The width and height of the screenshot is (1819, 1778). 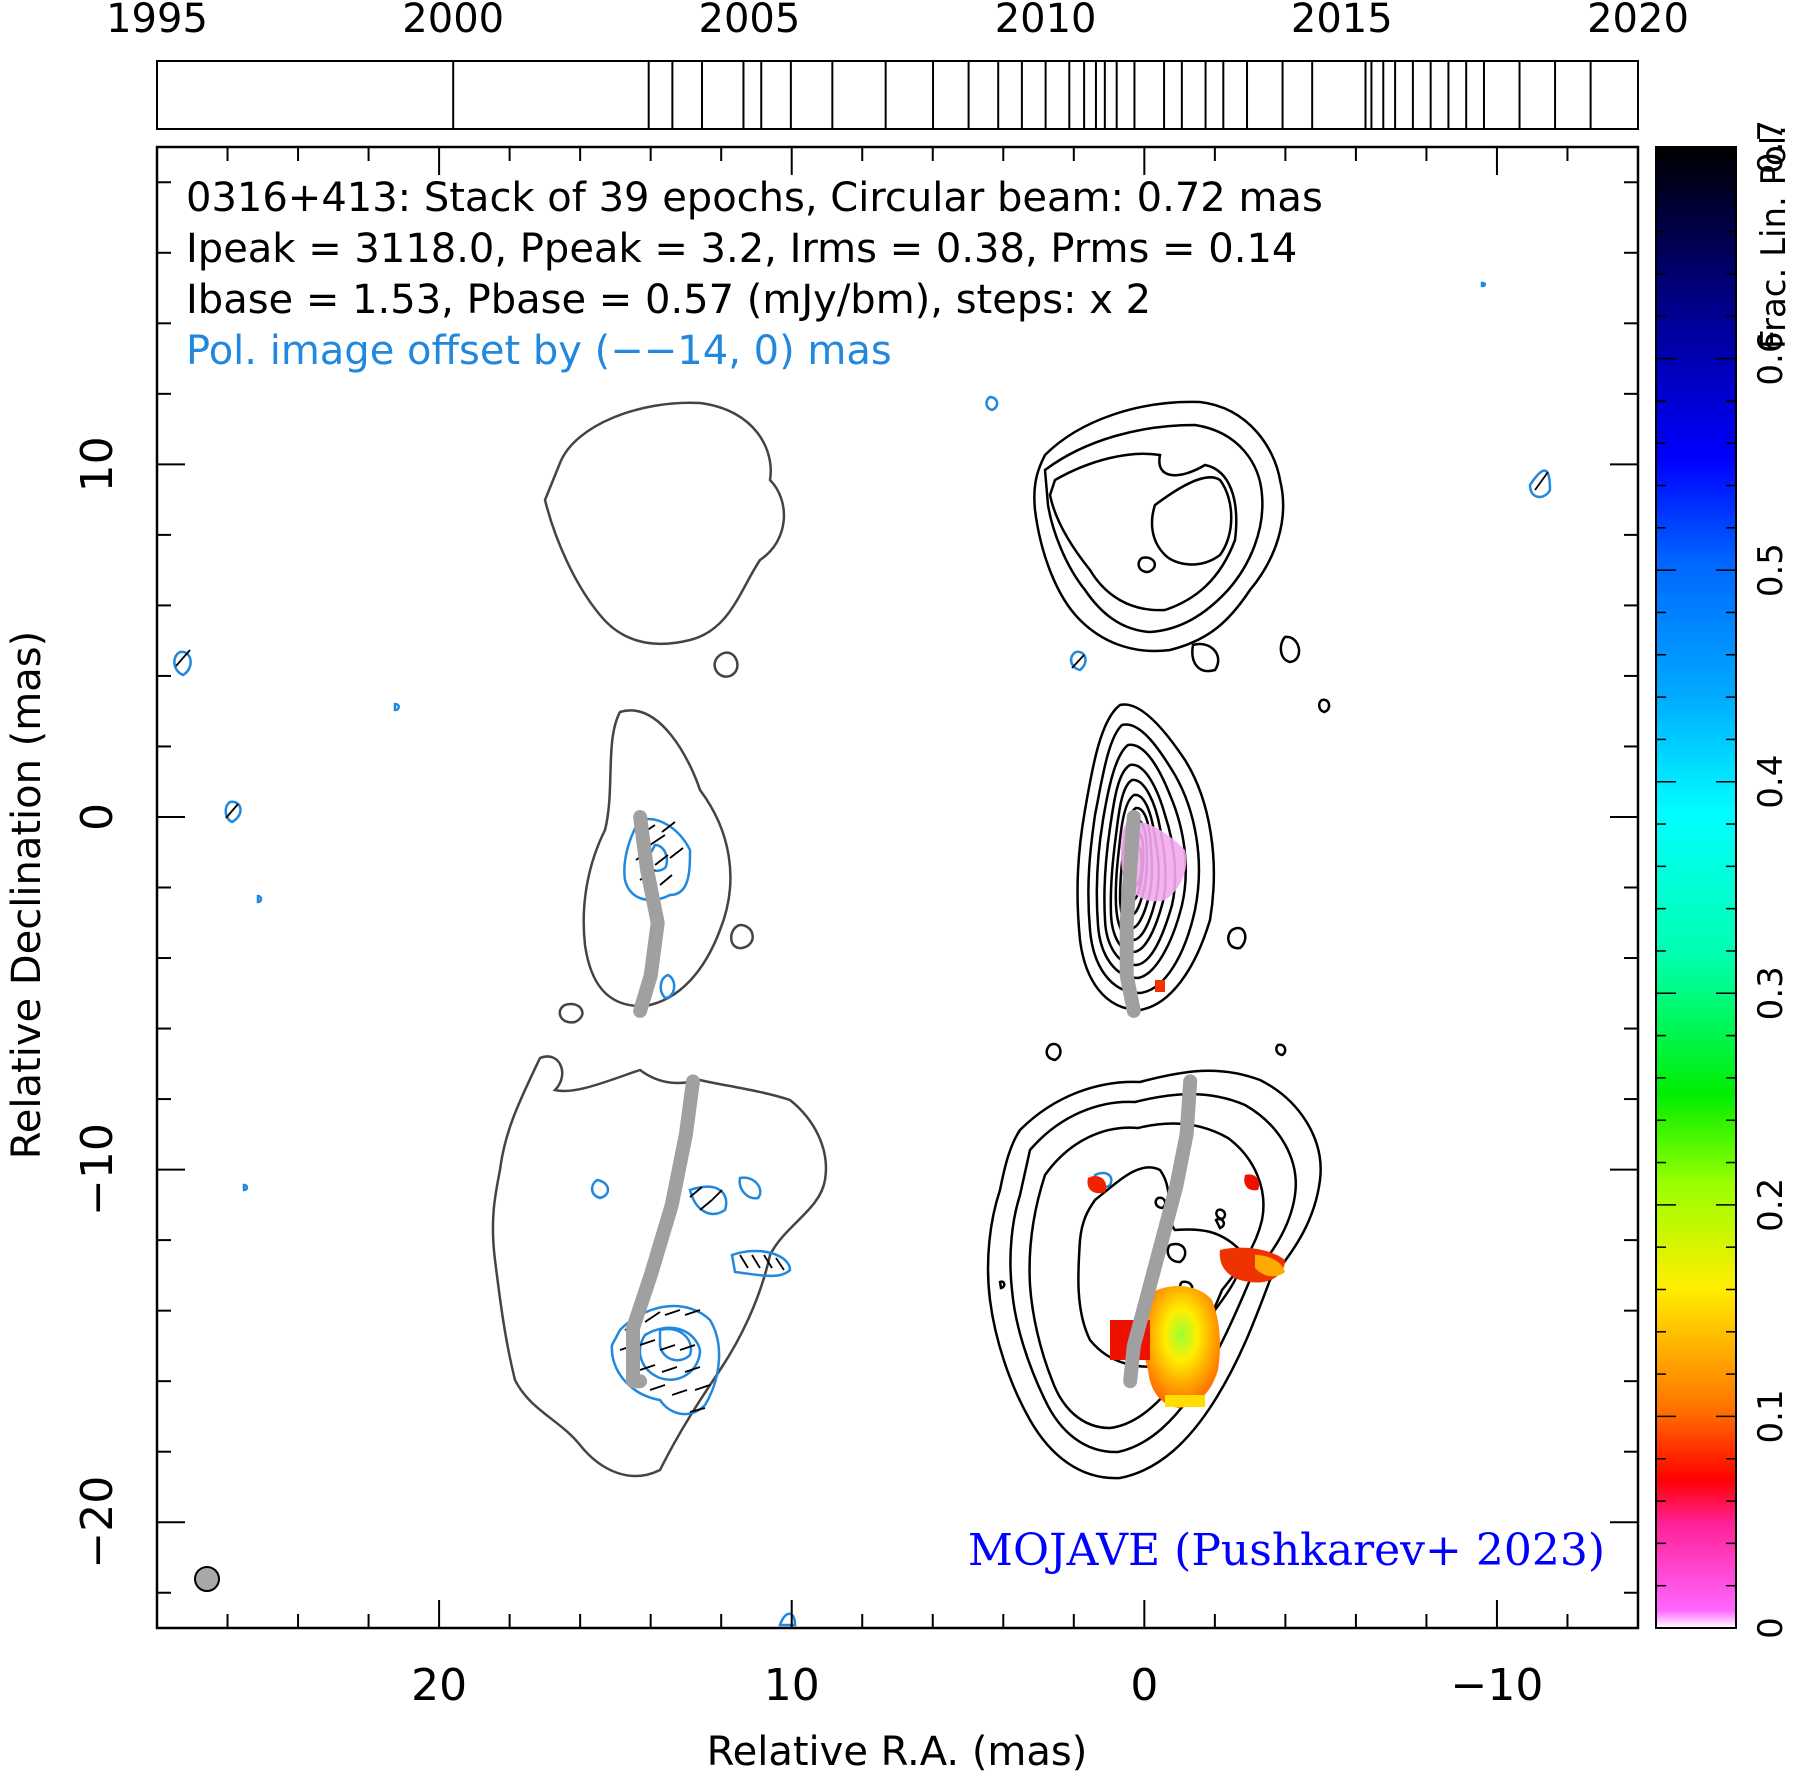 I want to click on credit-label: MOJAVE (Pushkarev+ 2023), so click(x=1286, y=1550).